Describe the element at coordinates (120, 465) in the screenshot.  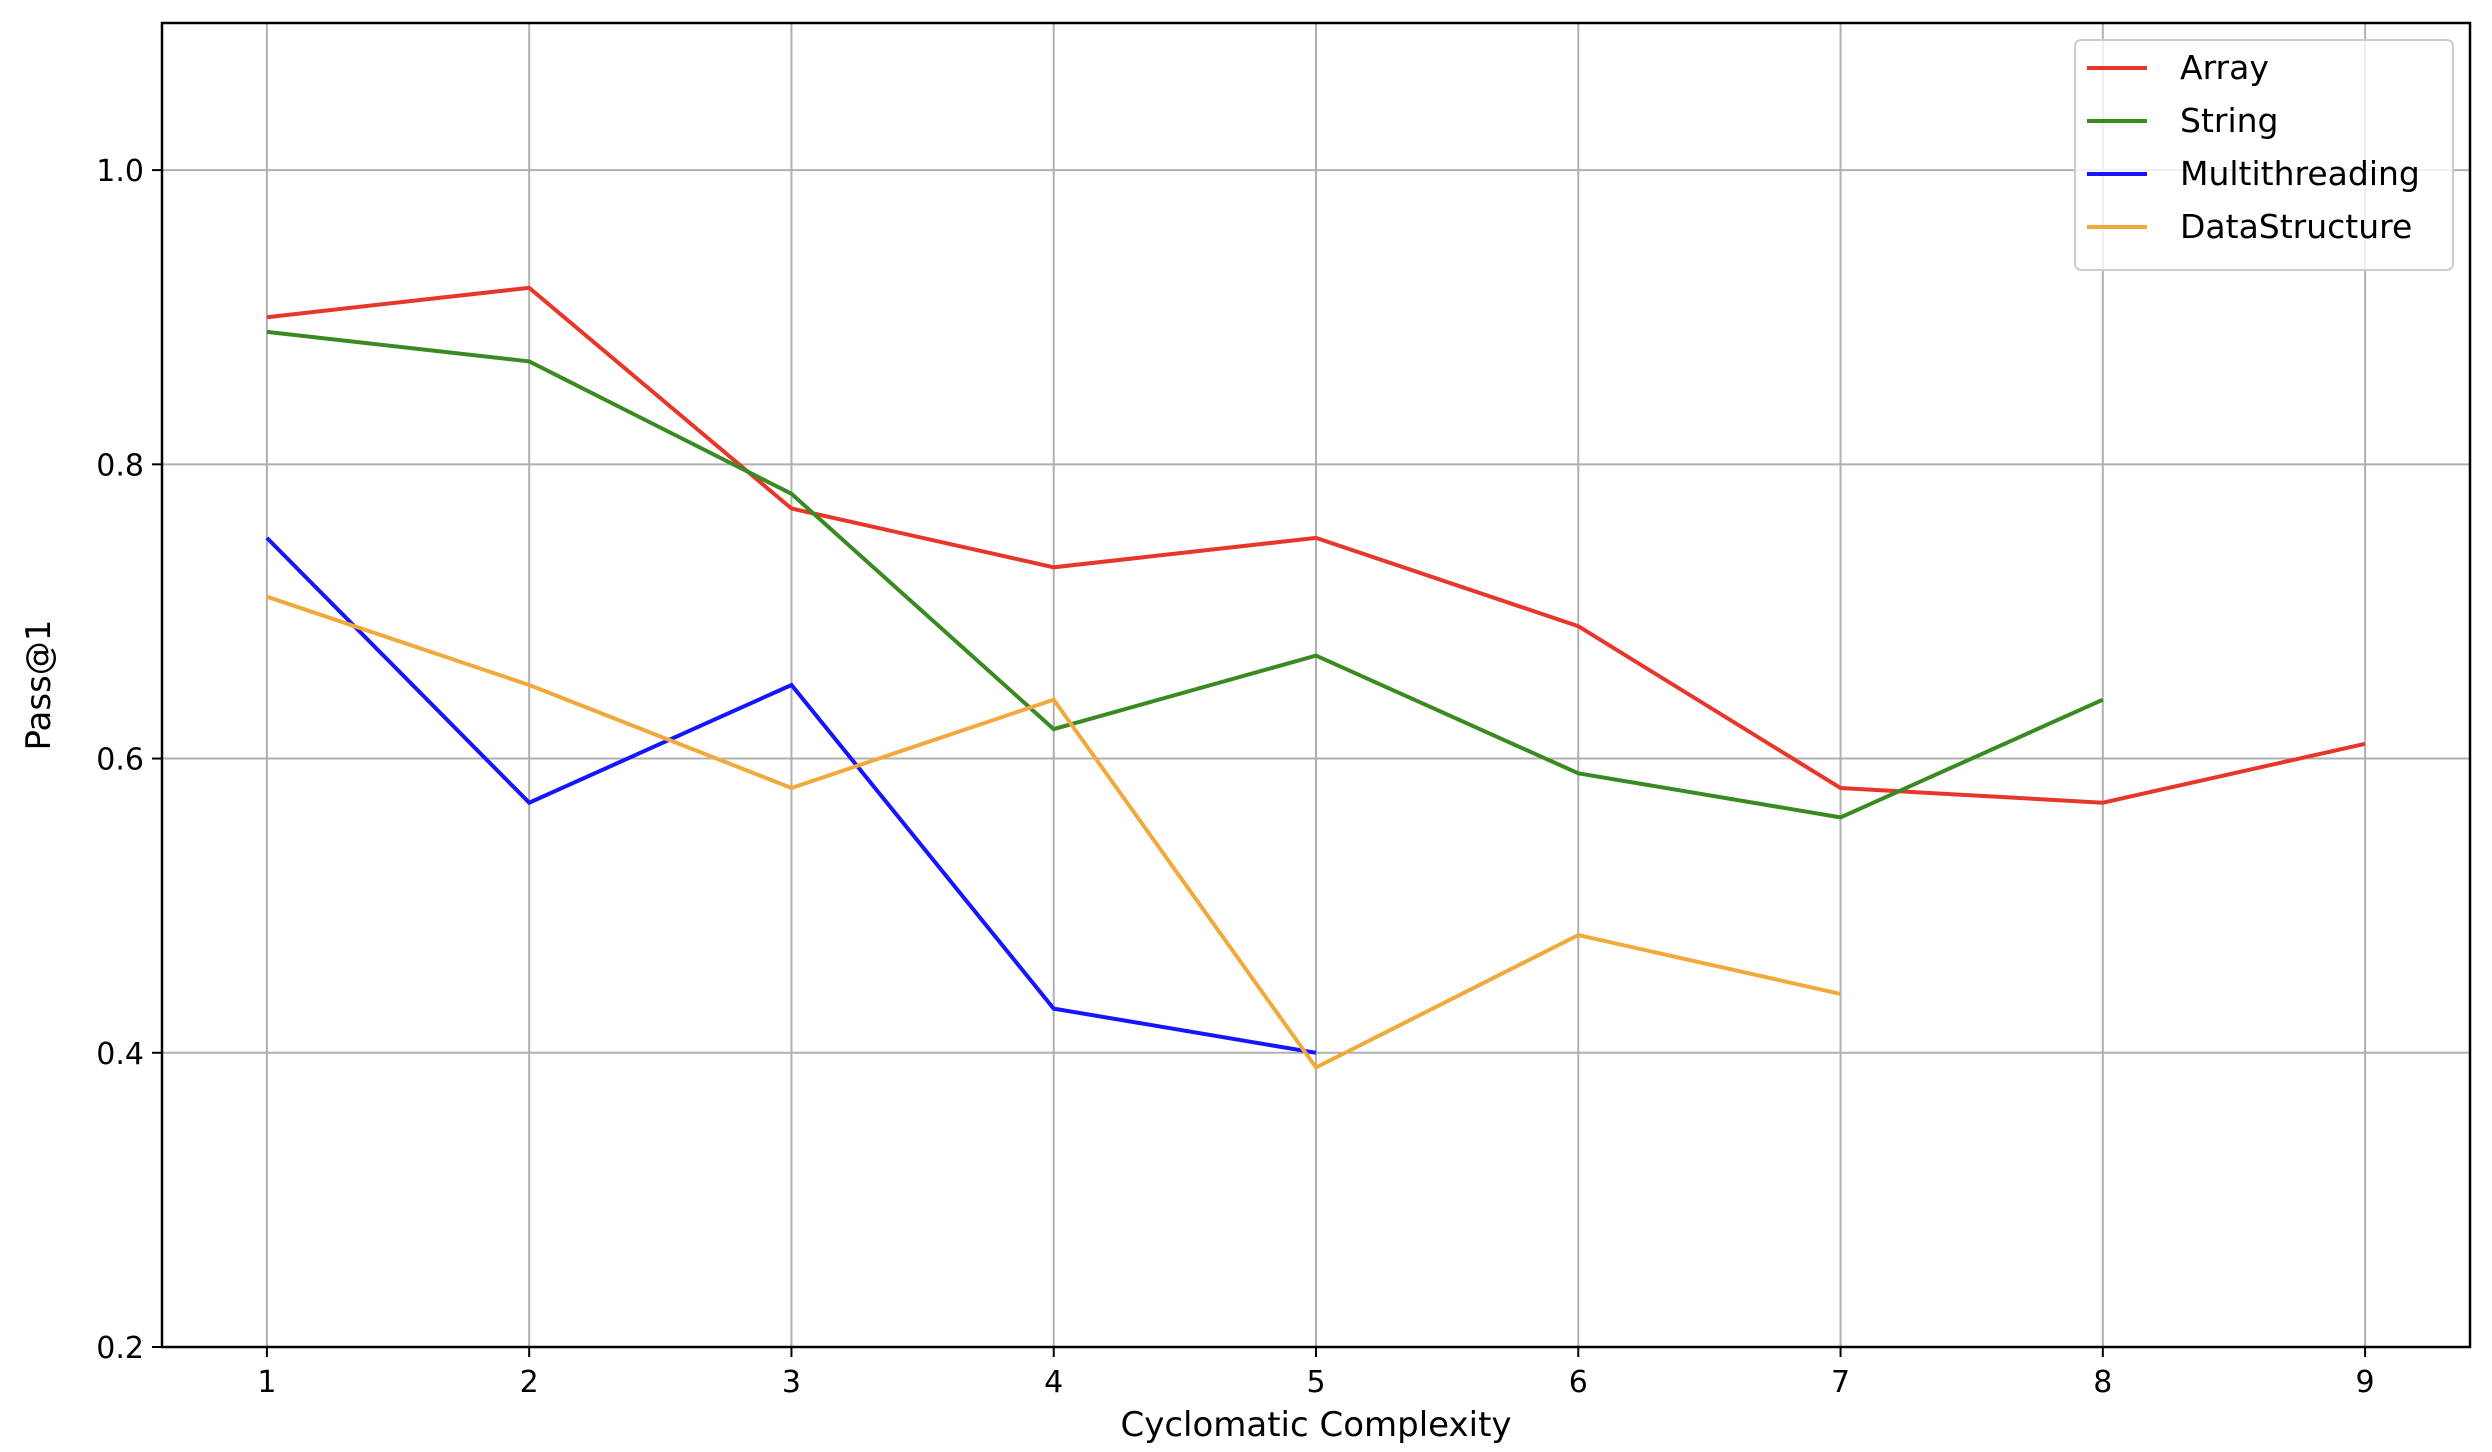
I see `y-tick-label: 0.8` at that location.